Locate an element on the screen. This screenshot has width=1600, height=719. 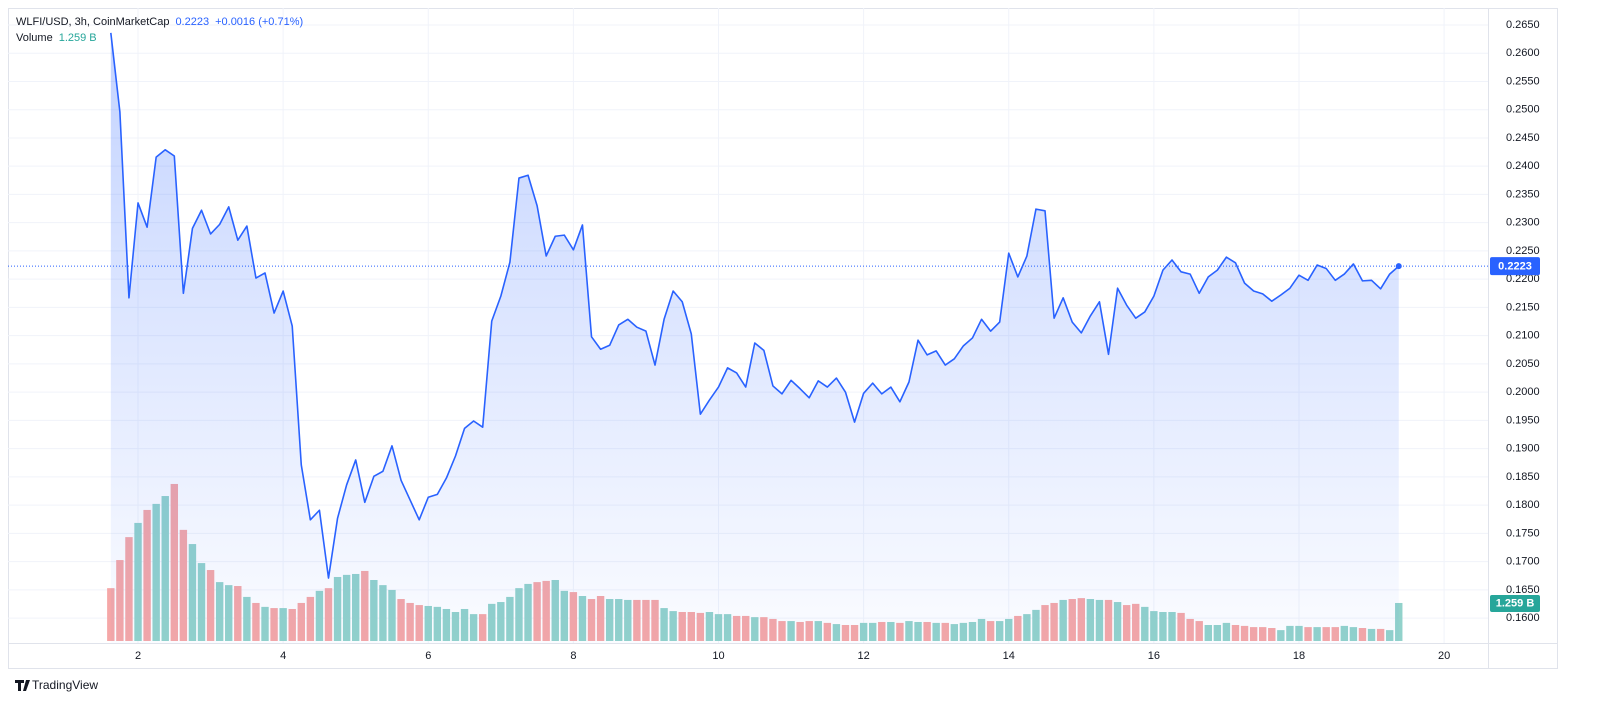
y-tick-label: 0.2550 is located at coordinates (1523, 81).